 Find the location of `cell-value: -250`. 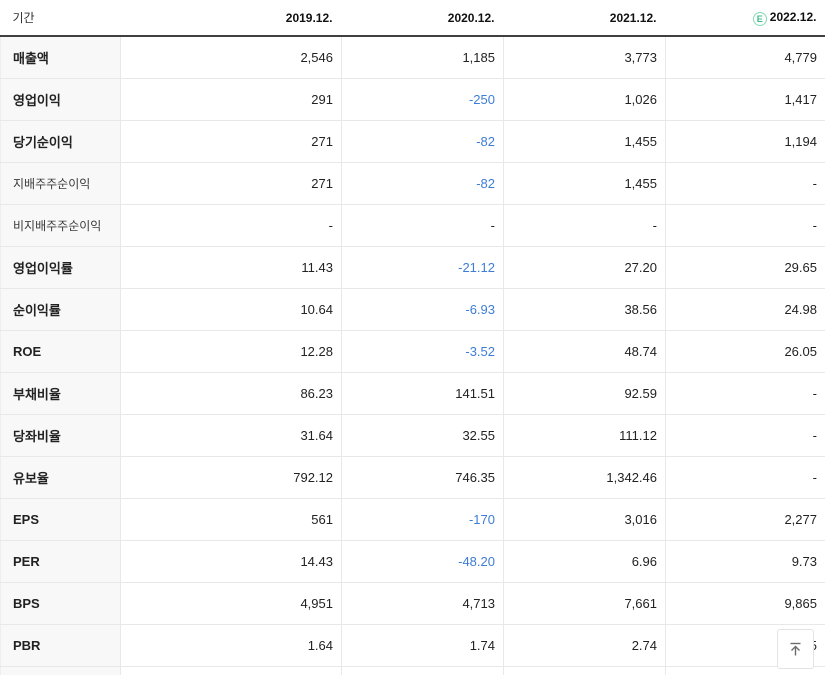

cell-value: -250 is located at coordinates (422, 99).